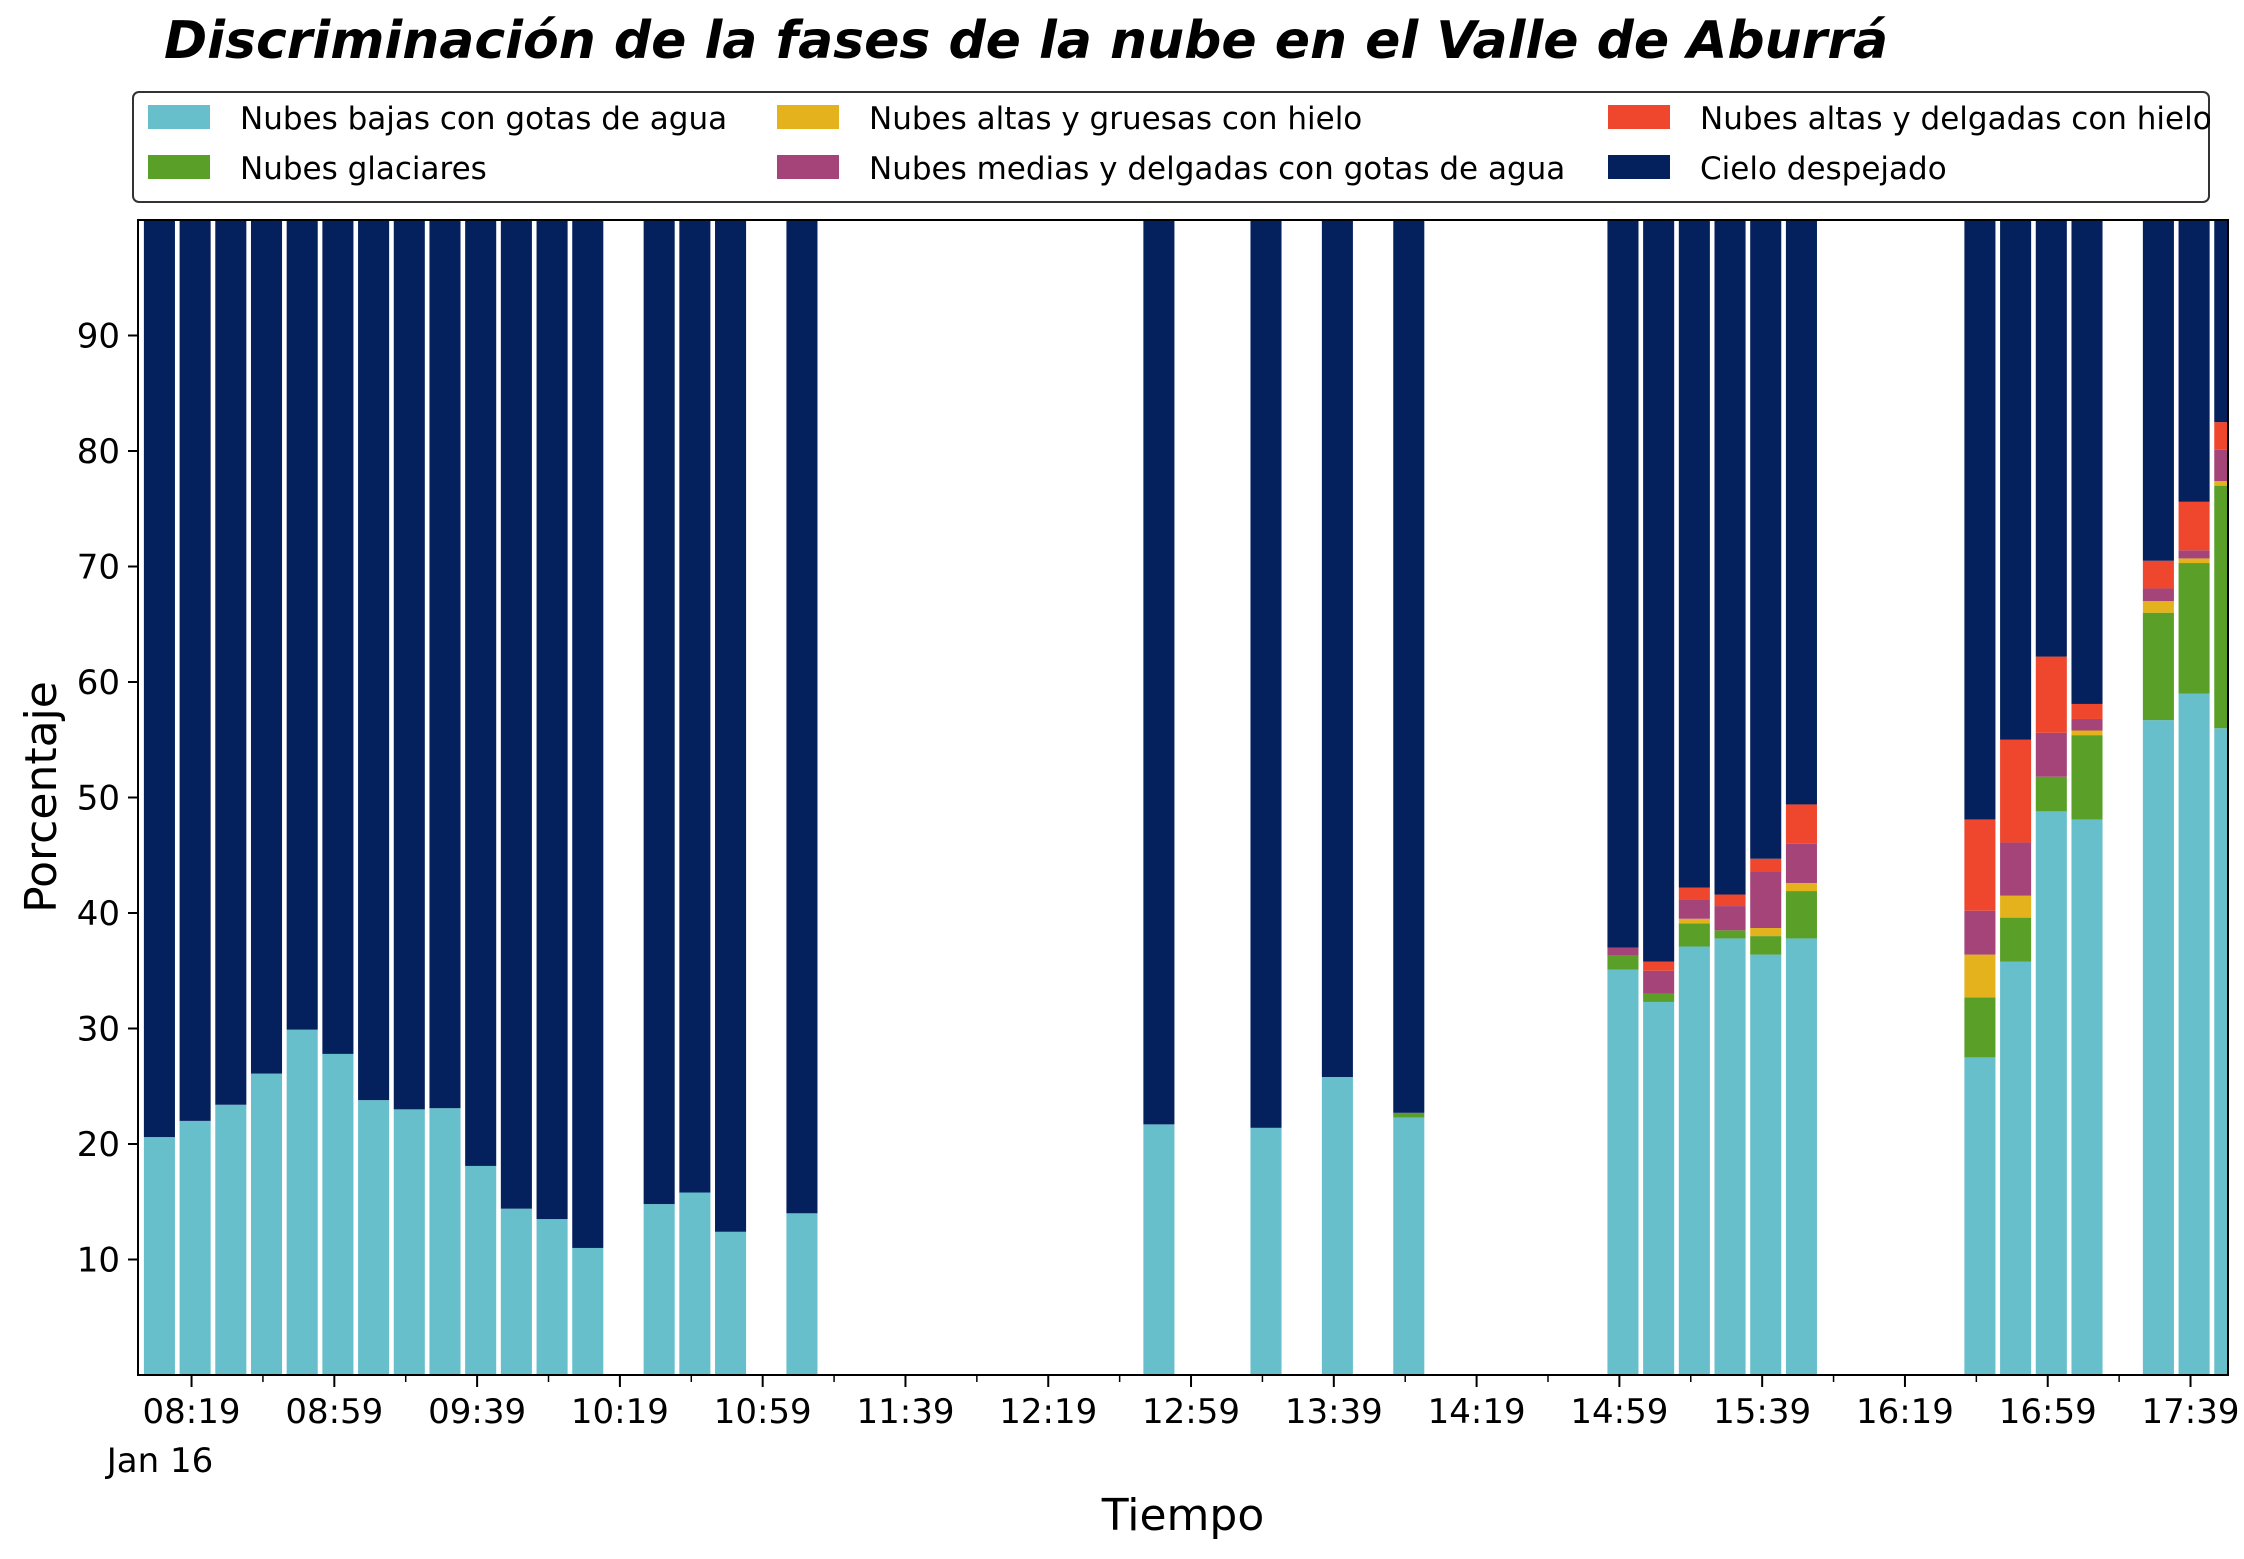 This screenshot has width=2244, height=1559. What do you see at coordinates (1115, 119) in the screenshot?
I see `legend-label-nubes-altas-y-gruesas-con-hielo: Nubes altas y gruesas con hielo` at bounding box center [1115, 119].